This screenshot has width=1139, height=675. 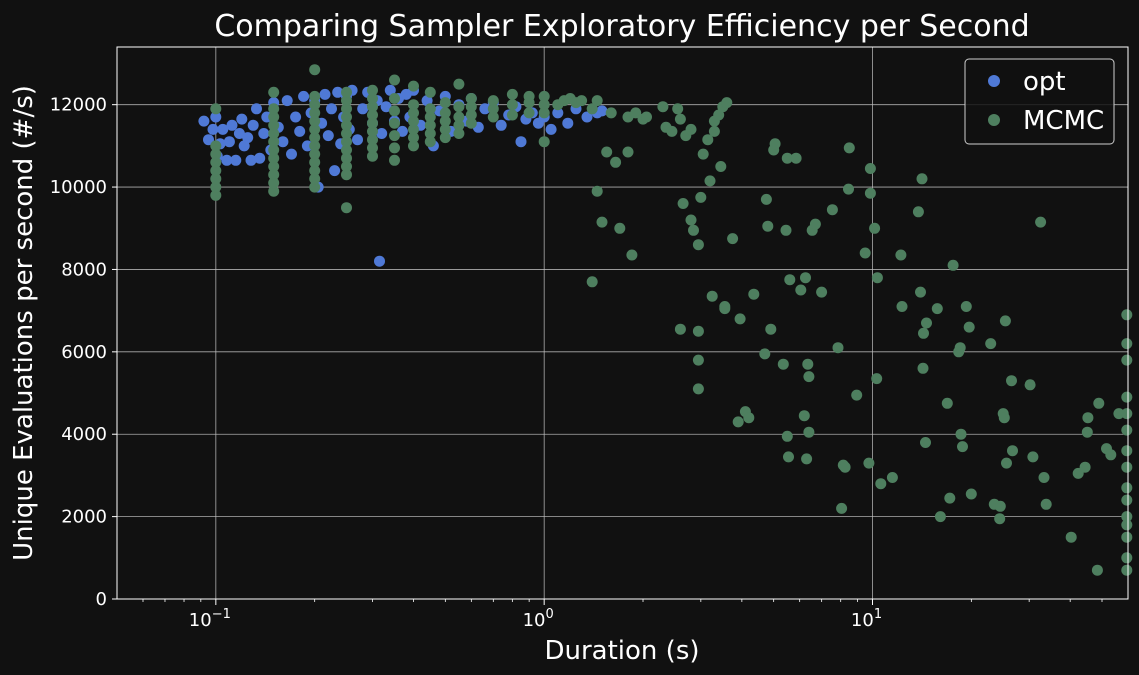 I want to click on legend-marker-mcmc, so click(x=994, y=120).